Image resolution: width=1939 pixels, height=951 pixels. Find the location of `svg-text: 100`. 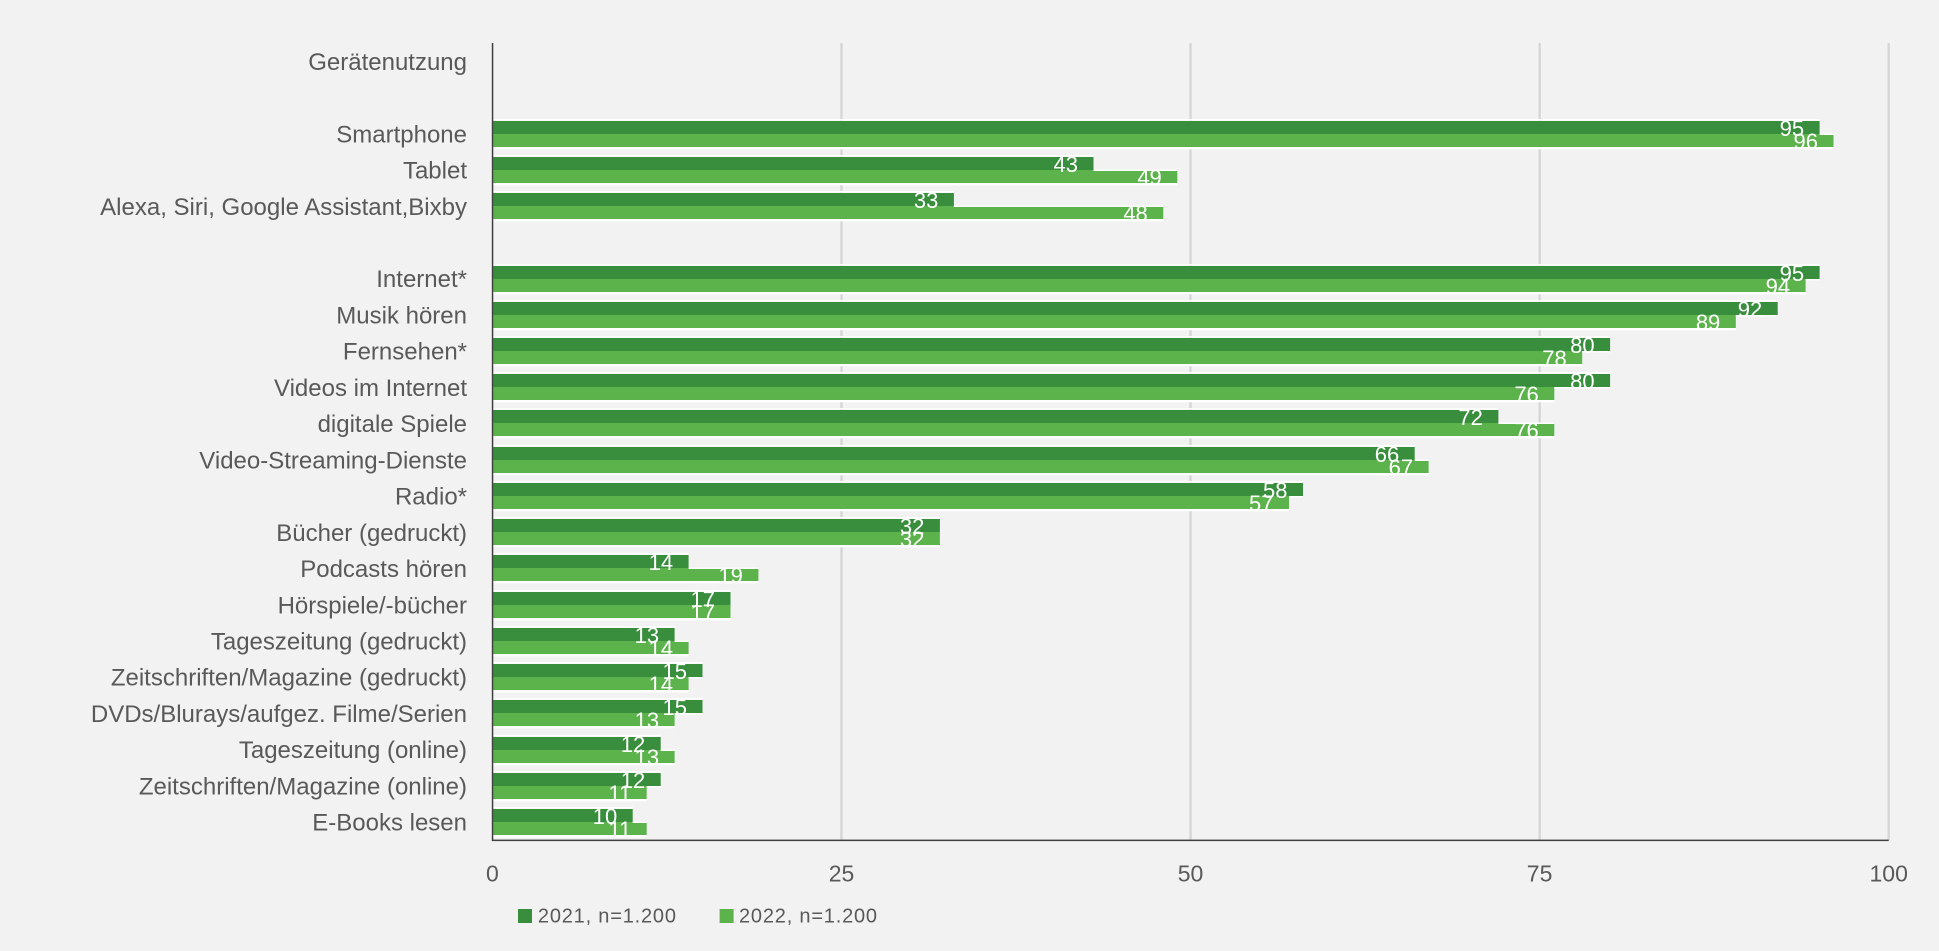

svg-text: 100 is located at coordinates (1889, 874).